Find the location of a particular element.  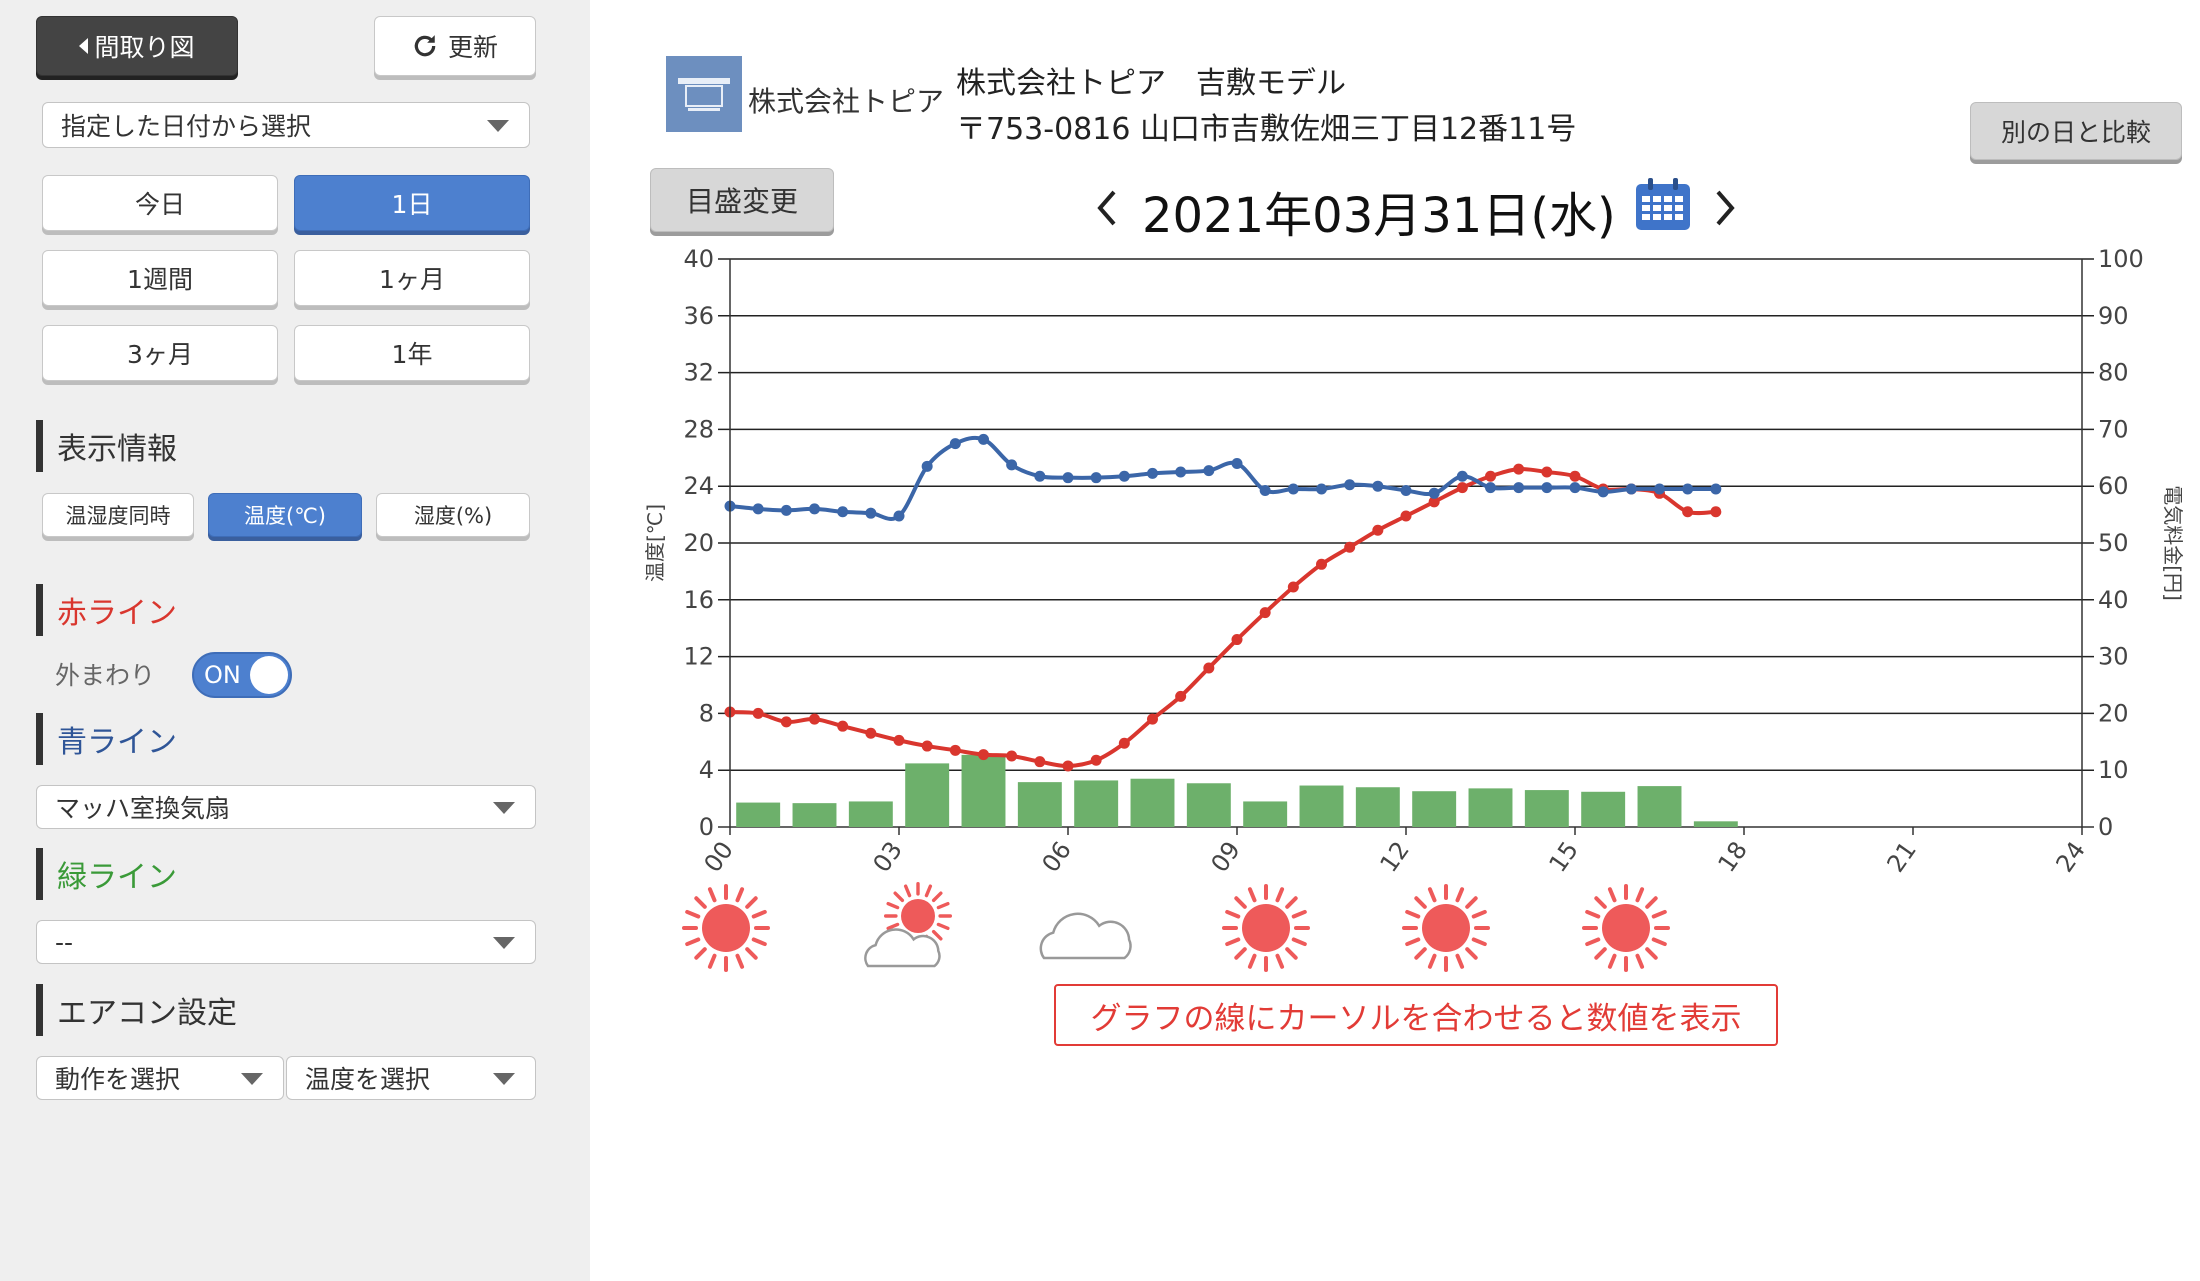

house-logo-icon is located at coordinates (704, 94).